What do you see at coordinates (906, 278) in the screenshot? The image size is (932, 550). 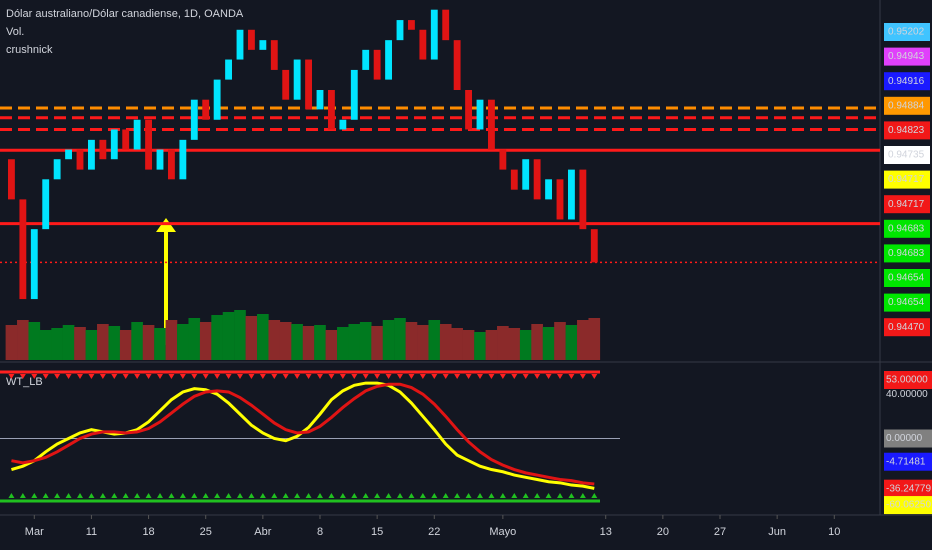 I see `price-label: 0.94654` at bounding box center [906, 278].